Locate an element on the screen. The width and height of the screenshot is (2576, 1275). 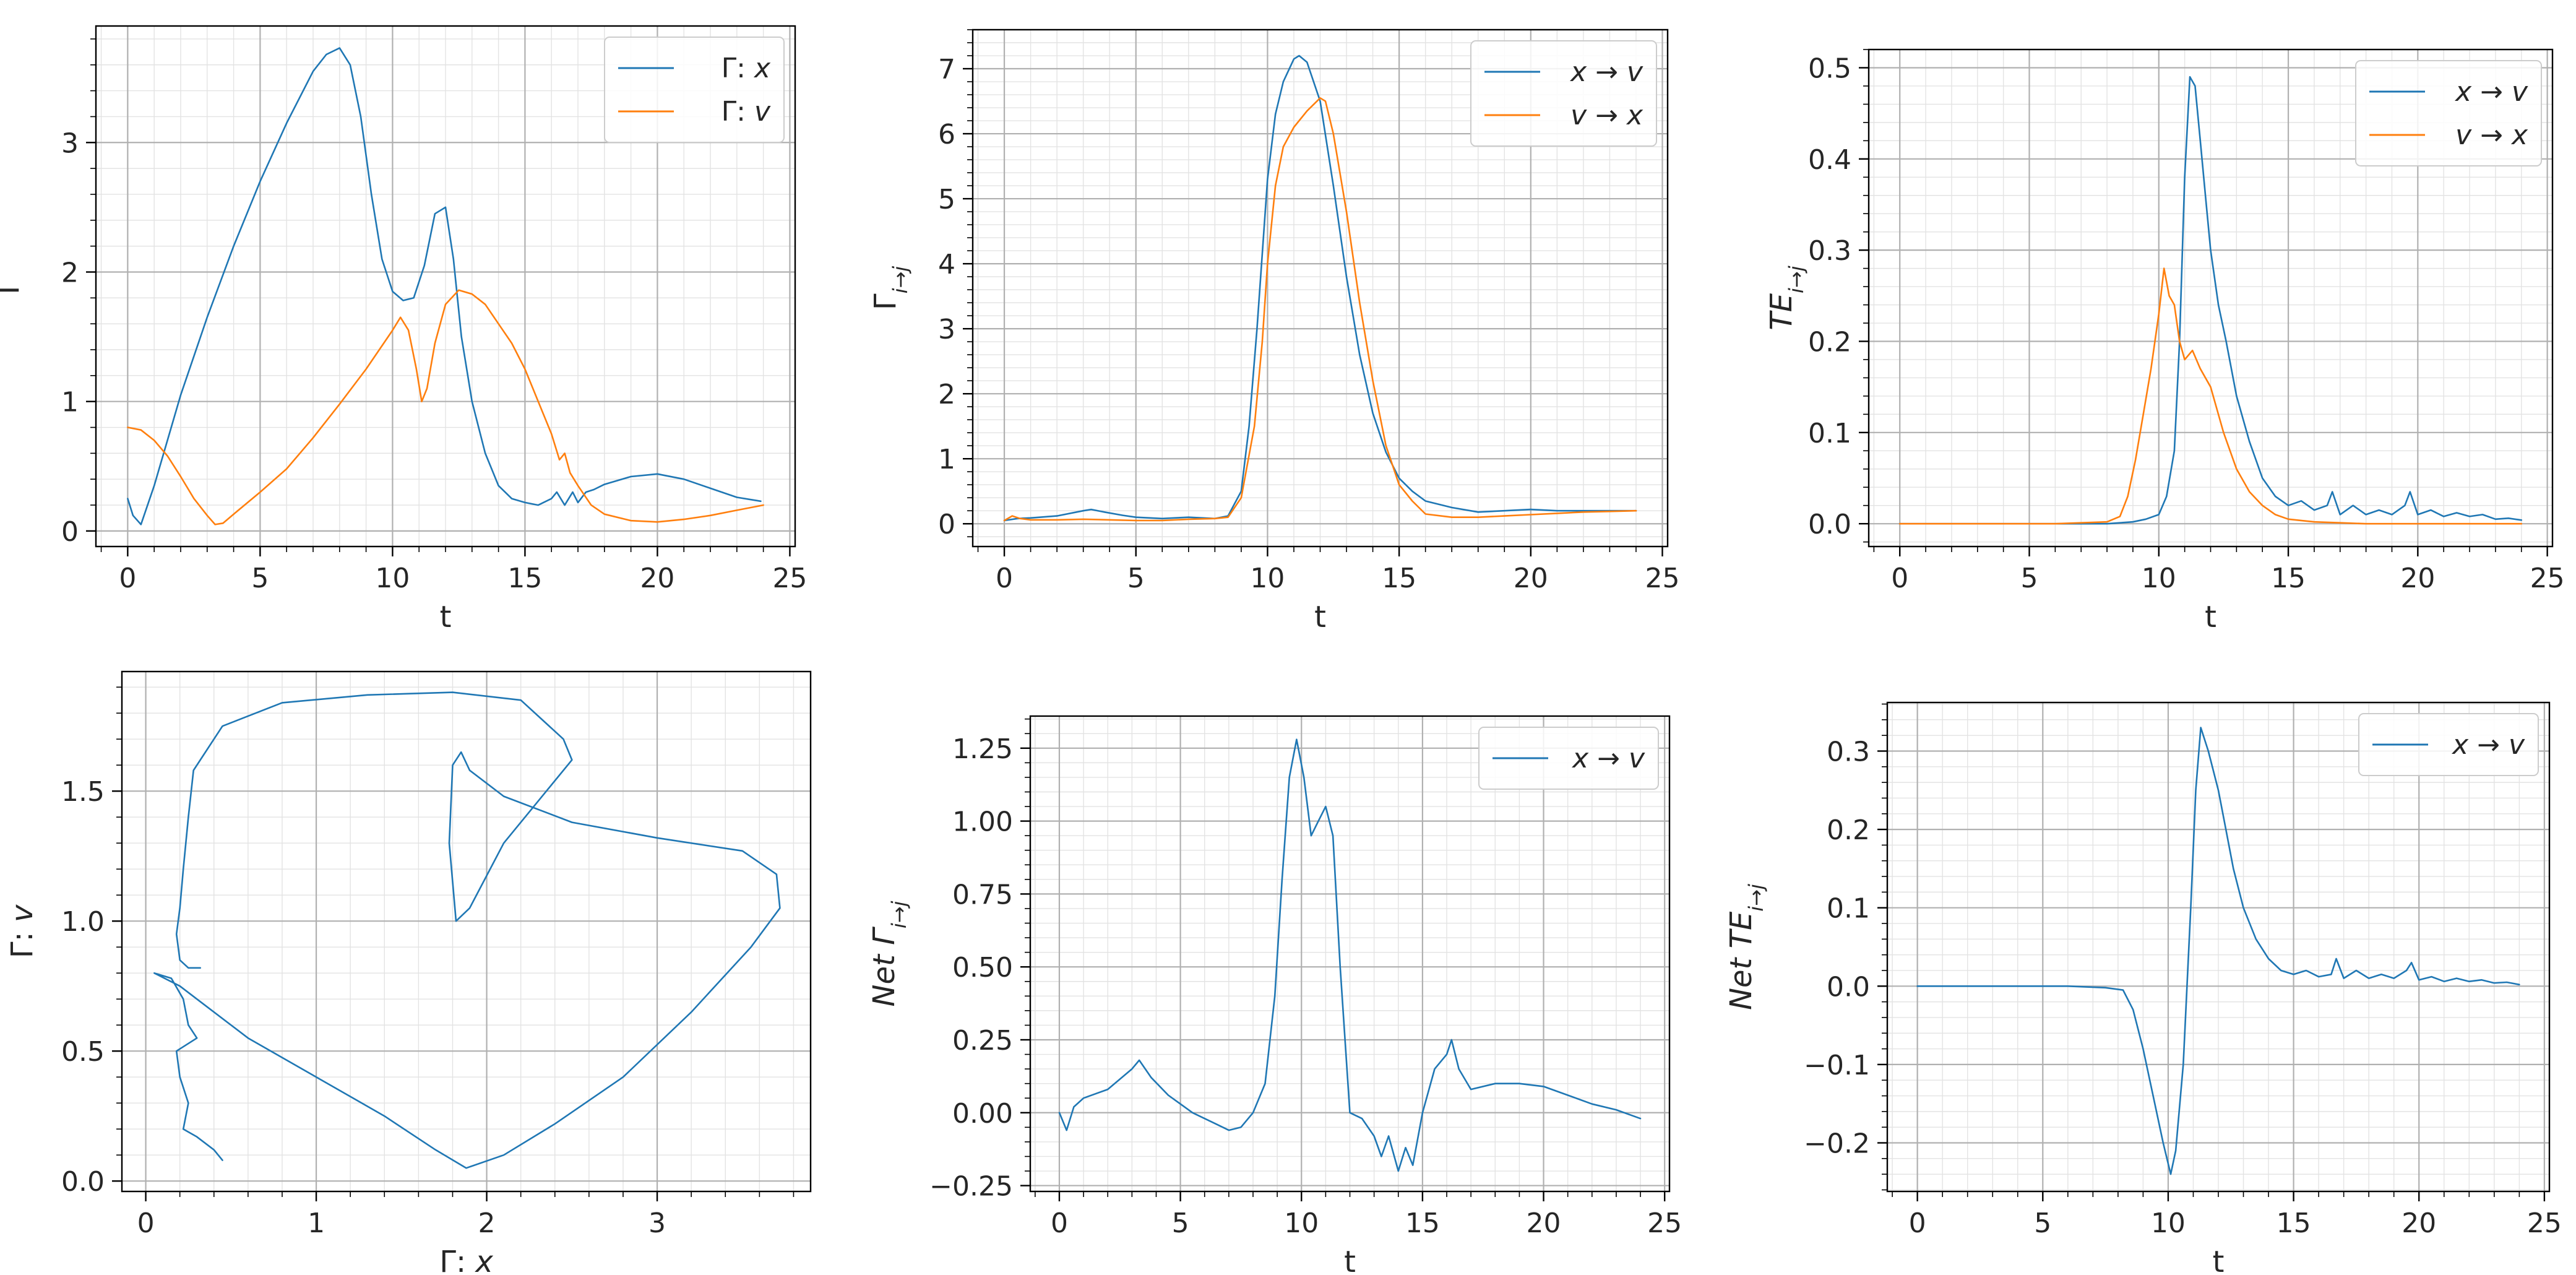
x-tick-label: 3 is located at coordinates (657, 1223).